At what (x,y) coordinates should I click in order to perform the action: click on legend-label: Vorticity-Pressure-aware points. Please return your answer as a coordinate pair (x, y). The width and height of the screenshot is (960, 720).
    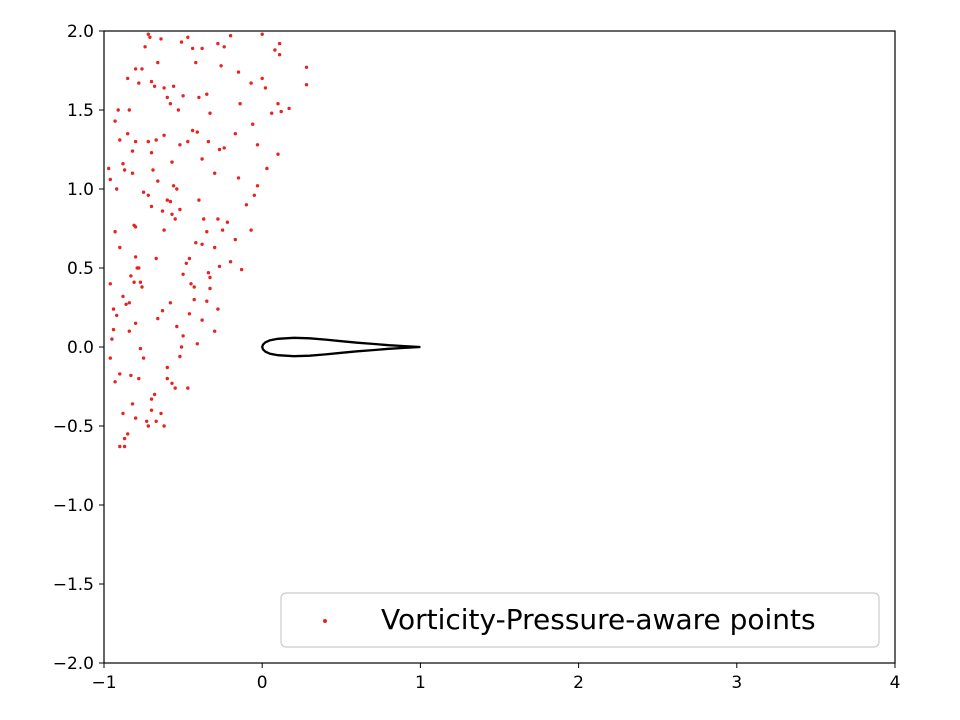
    Looking at the image, I should click on (598, 619).